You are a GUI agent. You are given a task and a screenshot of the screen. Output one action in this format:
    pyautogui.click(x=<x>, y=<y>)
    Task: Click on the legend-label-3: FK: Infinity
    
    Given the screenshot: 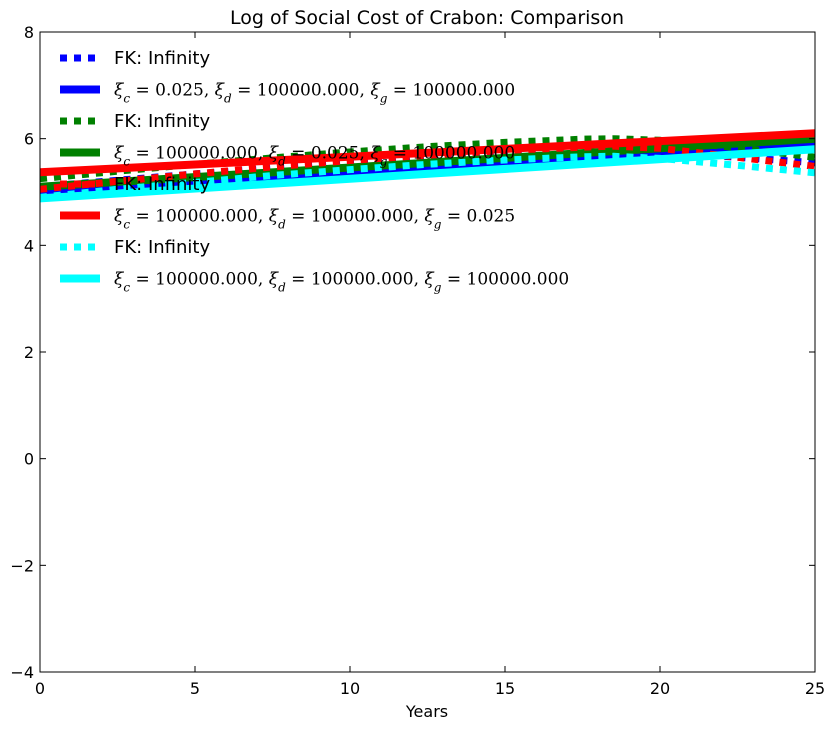 What is the action you would take?
    pyautogui.click(x=162, y=121)
    